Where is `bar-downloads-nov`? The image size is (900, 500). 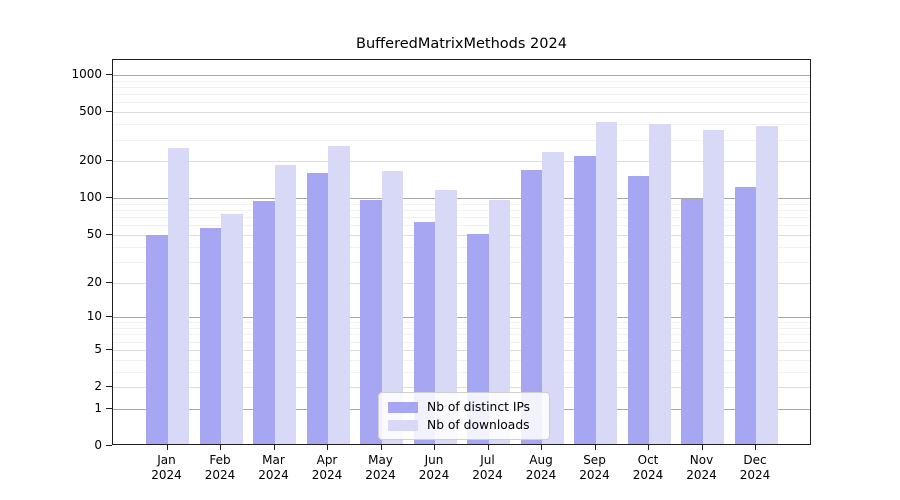
bar-downloads-nov is located at coordinates (713, 287).